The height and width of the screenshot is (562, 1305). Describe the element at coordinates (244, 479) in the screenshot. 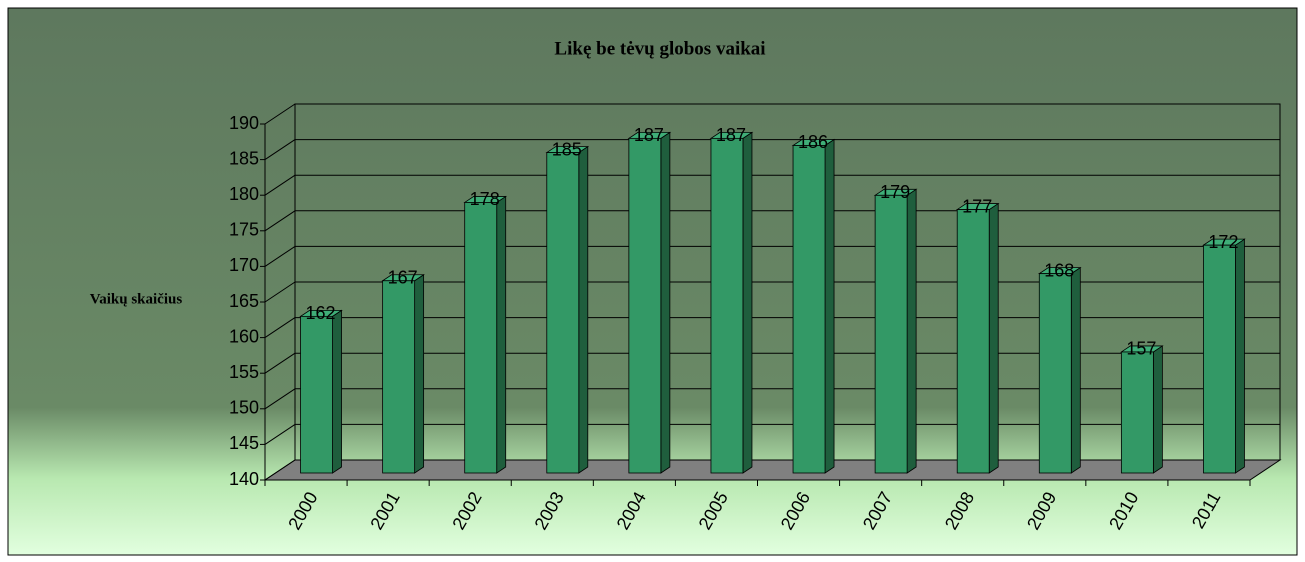

I see `y-tick-label: 140` at that location.